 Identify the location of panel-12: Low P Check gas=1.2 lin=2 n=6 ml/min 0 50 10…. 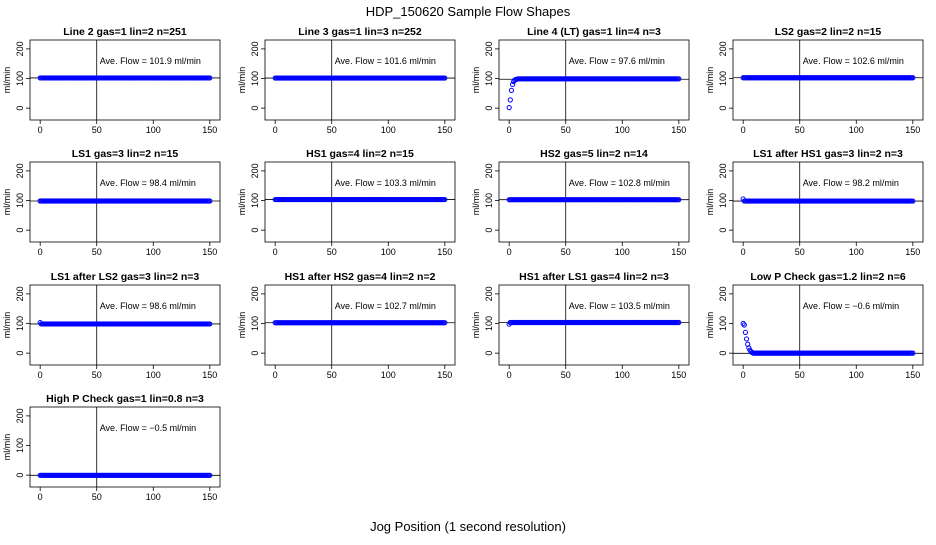
(814, 325).